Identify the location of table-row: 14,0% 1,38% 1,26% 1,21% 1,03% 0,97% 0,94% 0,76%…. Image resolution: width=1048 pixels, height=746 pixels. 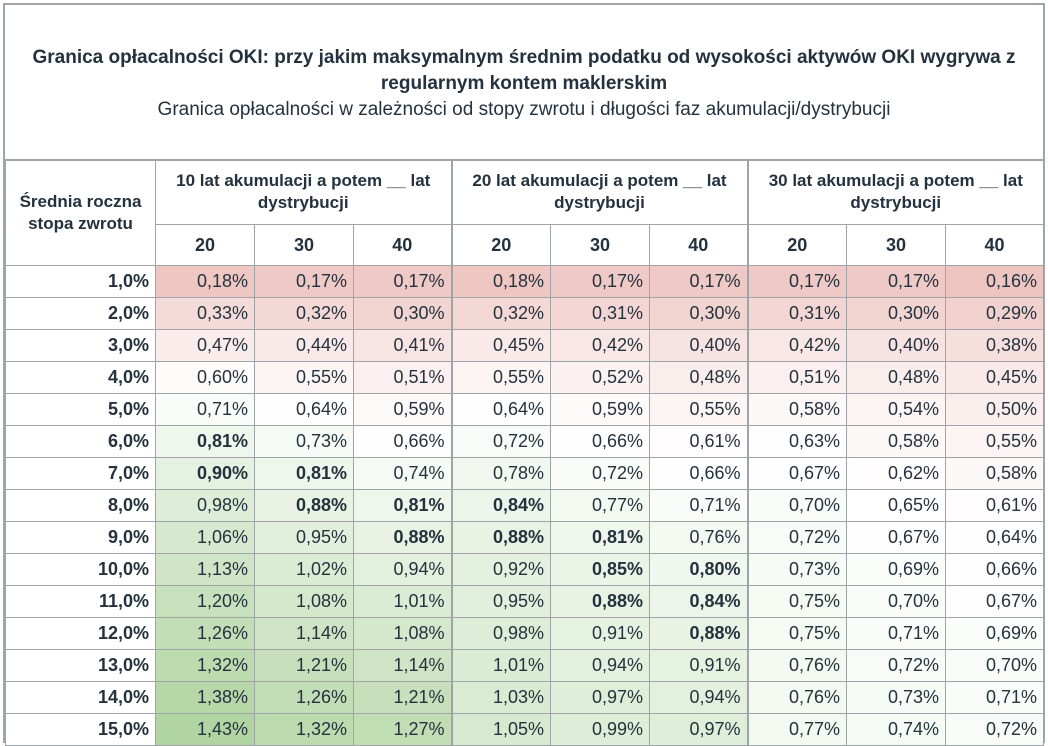
(525, 697).